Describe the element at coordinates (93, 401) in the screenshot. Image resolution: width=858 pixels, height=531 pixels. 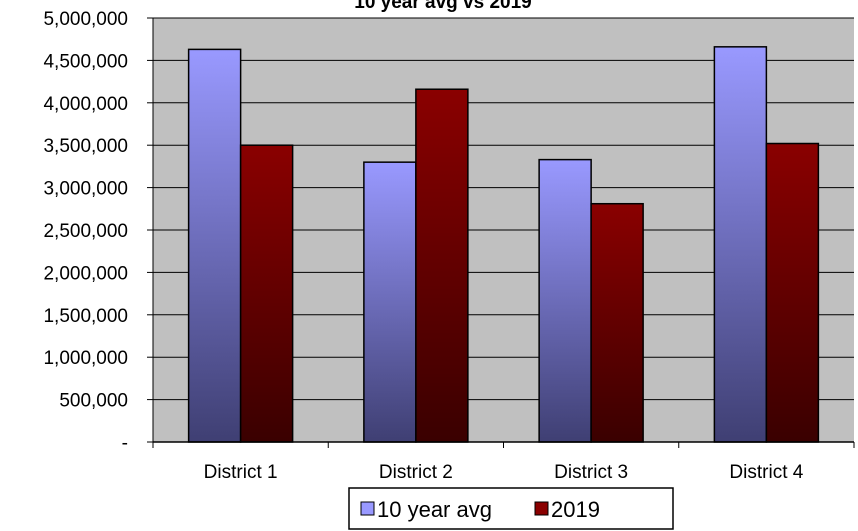
I see `y-tick-label: 500,000` at that location.